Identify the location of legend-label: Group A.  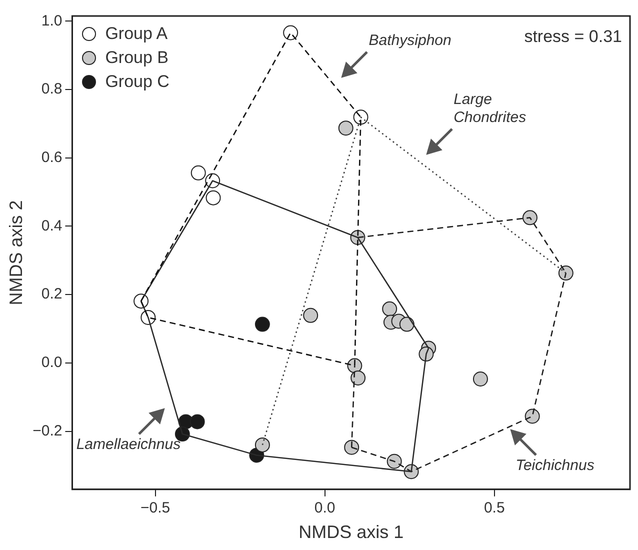
(136, 34).